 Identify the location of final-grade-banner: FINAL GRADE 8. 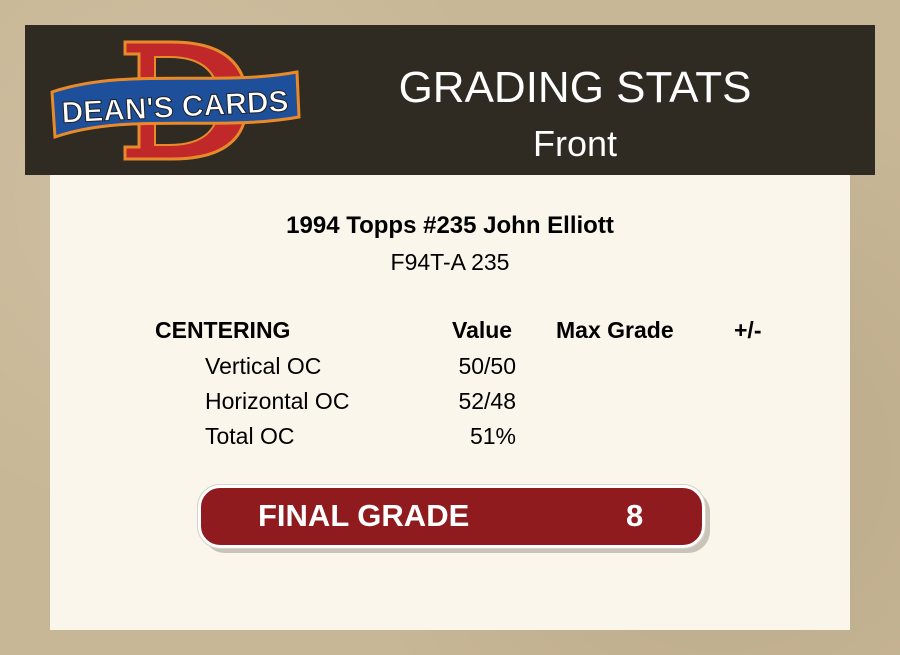
(451, 516).